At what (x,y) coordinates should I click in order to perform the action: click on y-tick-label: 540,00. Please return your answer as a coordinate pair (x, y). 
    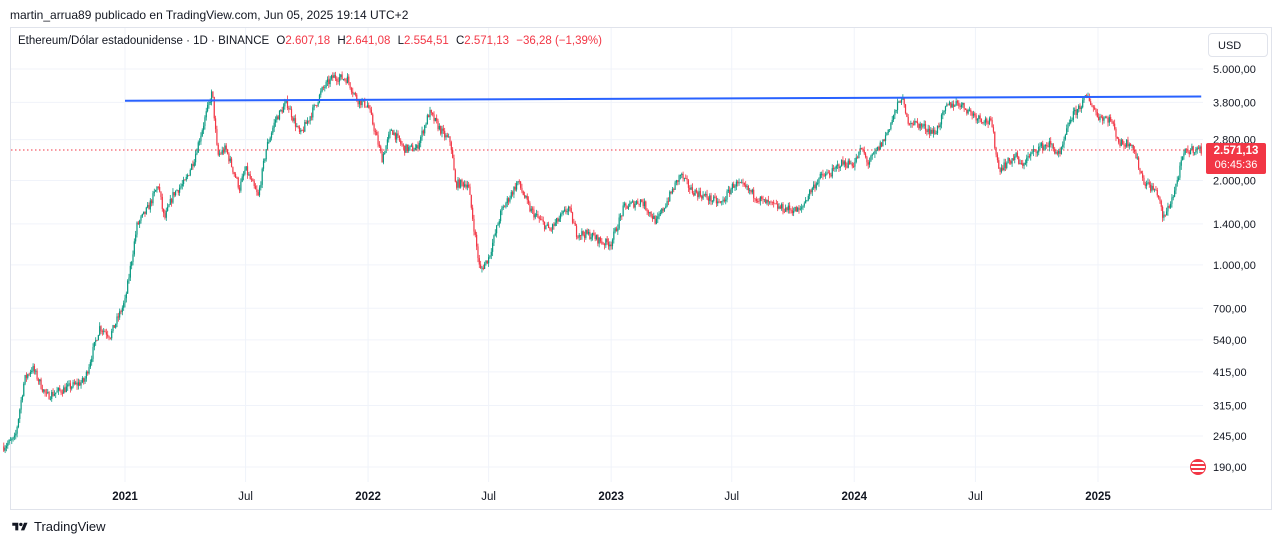
    Looking at the image, I should click on (1230, 341).